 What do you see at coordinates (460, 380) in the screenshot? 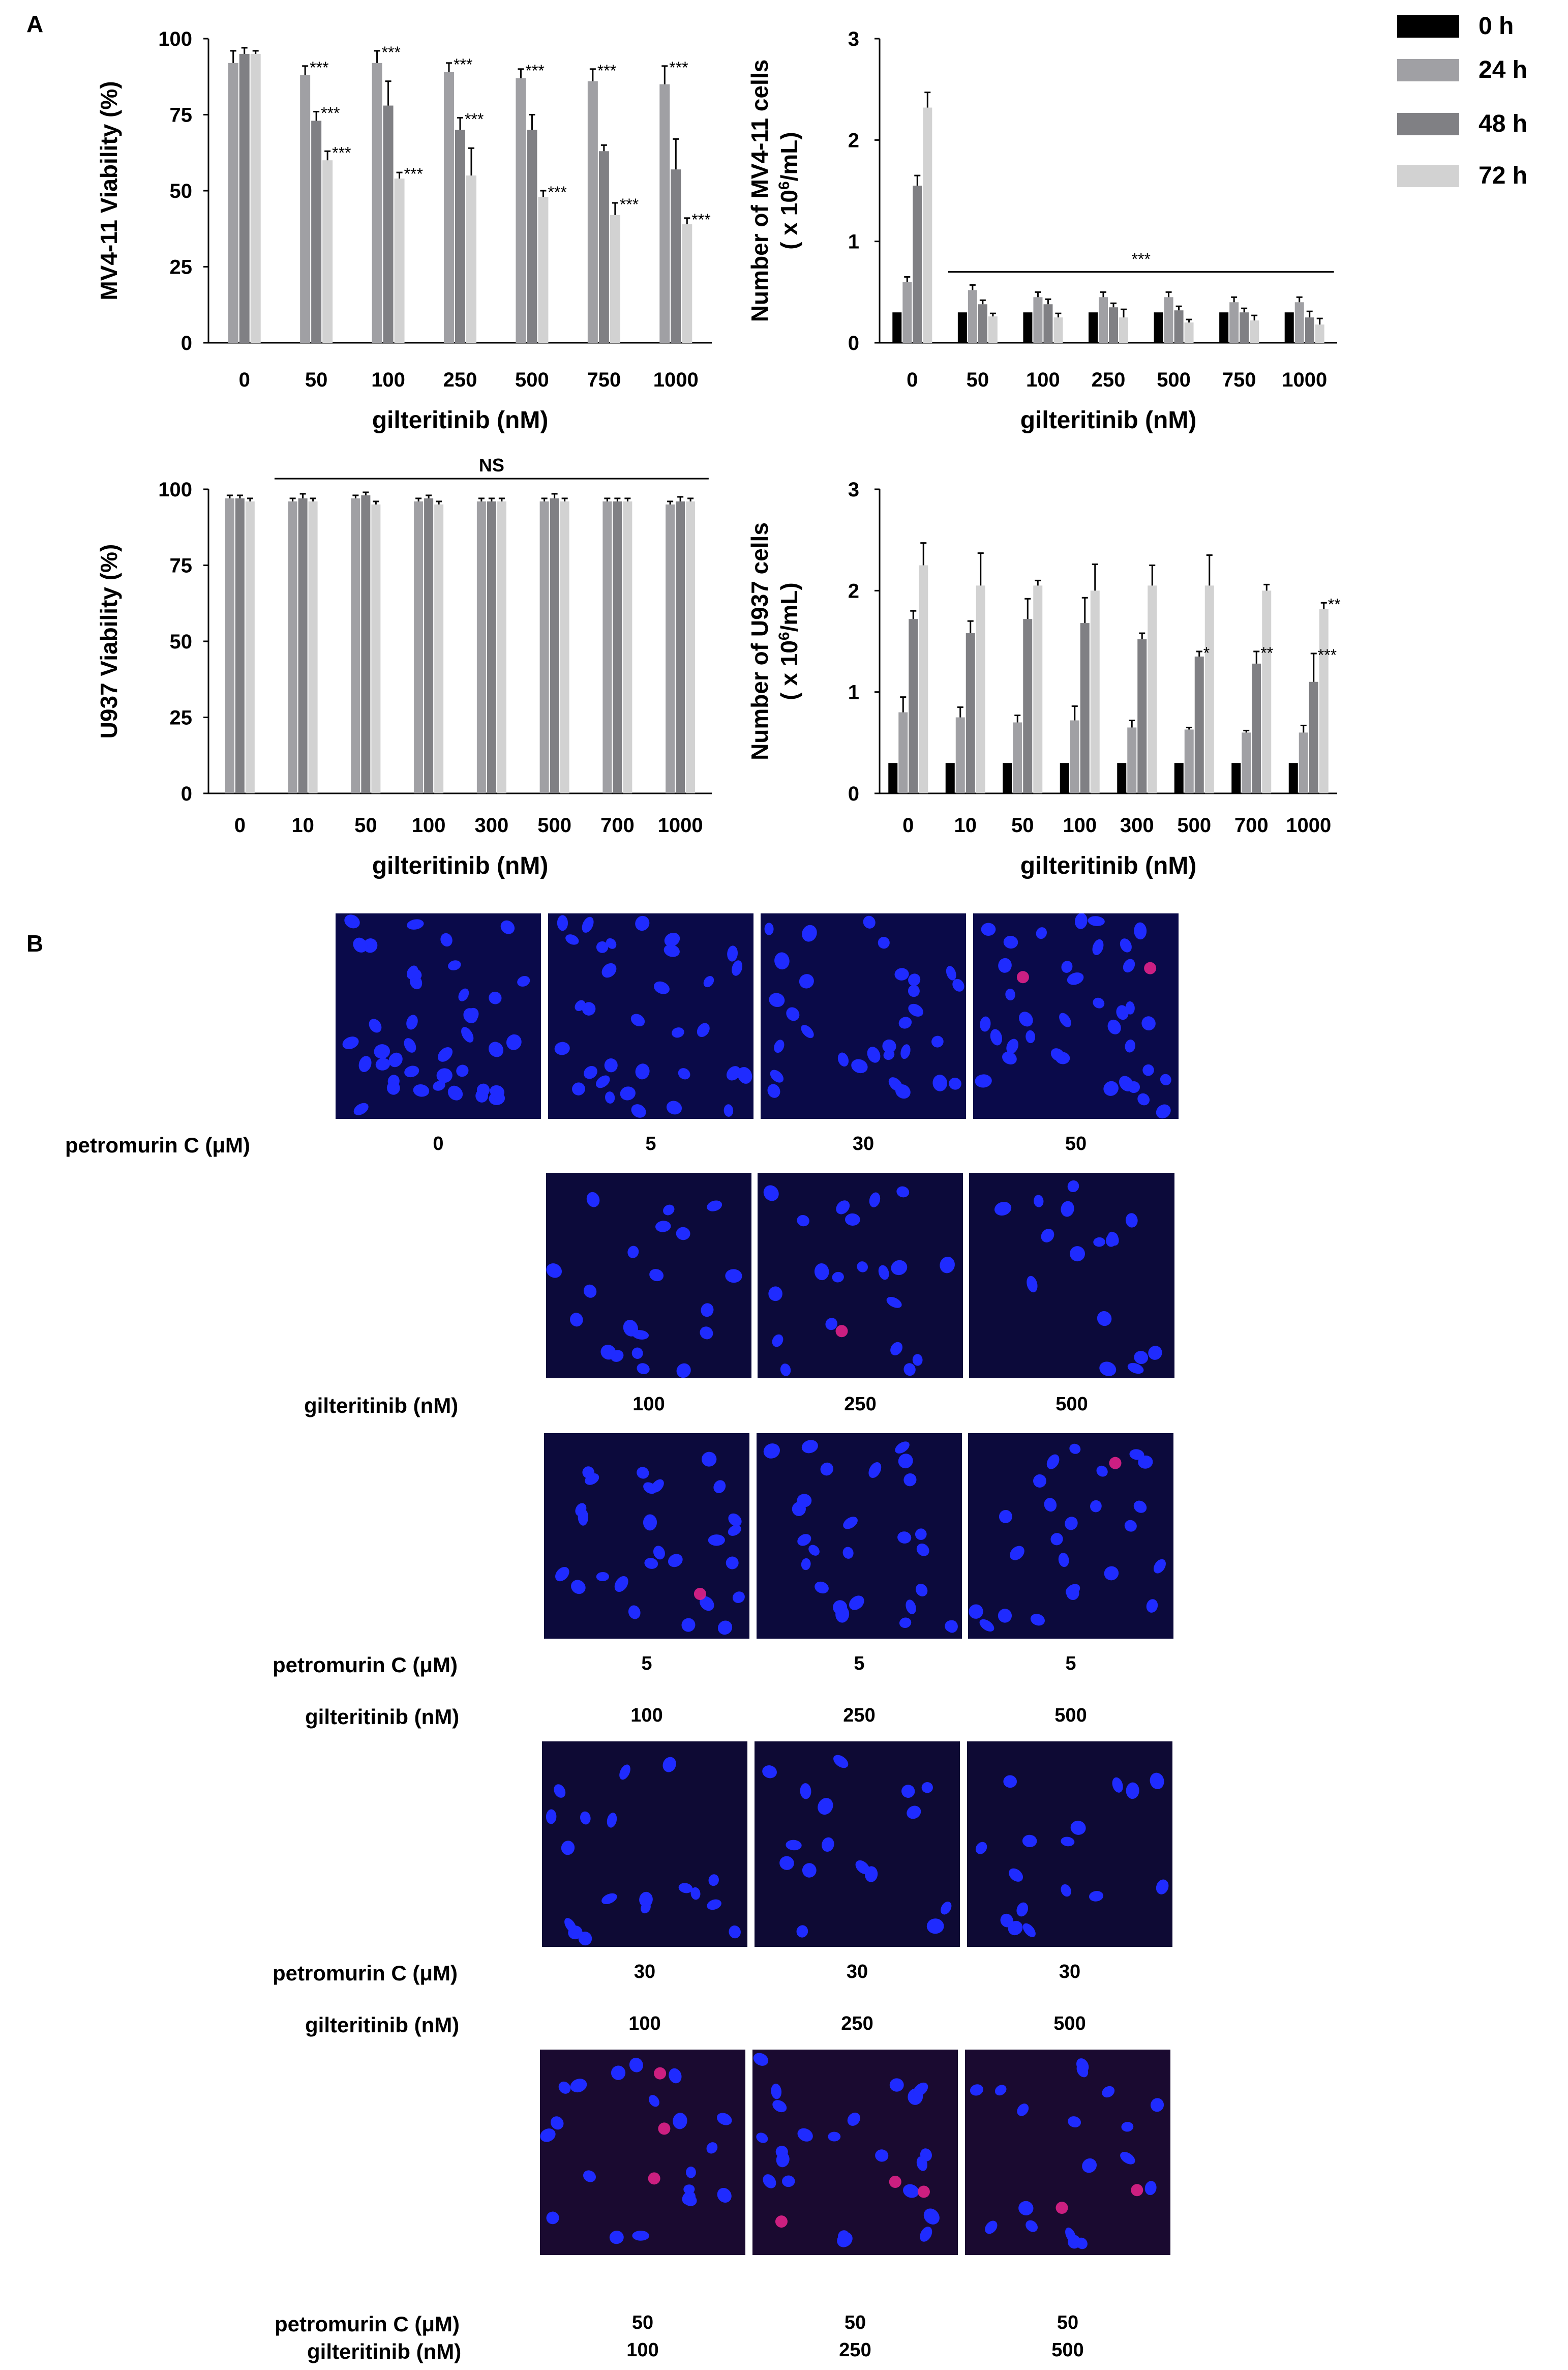
I see `x-tick-label: 250` at bounding box center [460, 380].